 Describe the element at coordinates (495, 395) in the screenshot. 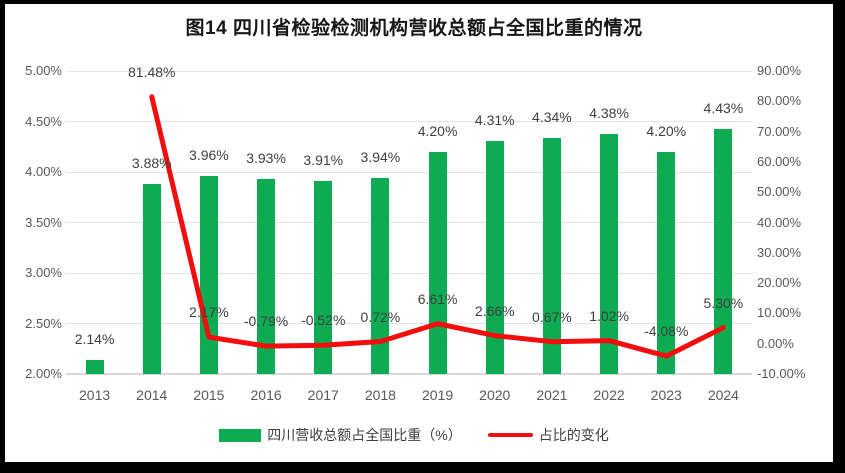

I see `x-axis-year-label: 2020` at that location.